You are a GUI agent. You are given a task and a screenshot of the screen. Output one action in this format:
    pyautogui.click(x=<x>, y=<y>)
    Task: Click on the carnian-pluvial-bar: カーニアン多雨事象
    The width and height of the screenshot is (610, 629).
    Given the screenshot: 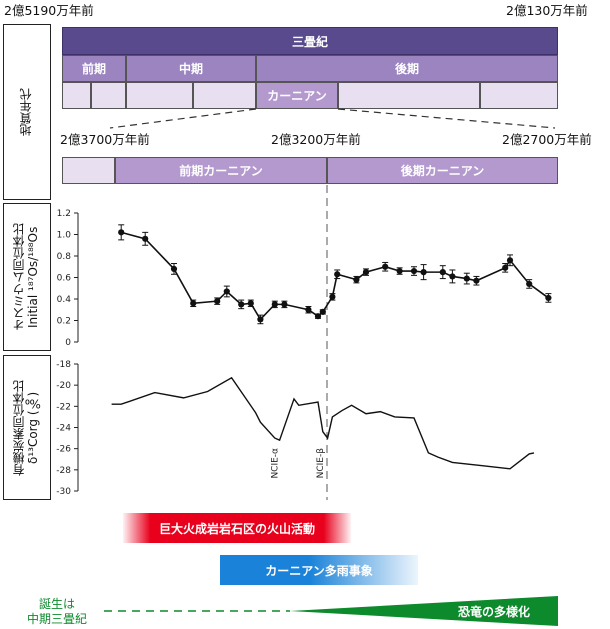 What is the action you would take?
    pyautogui.click(x=319, y=570)
    